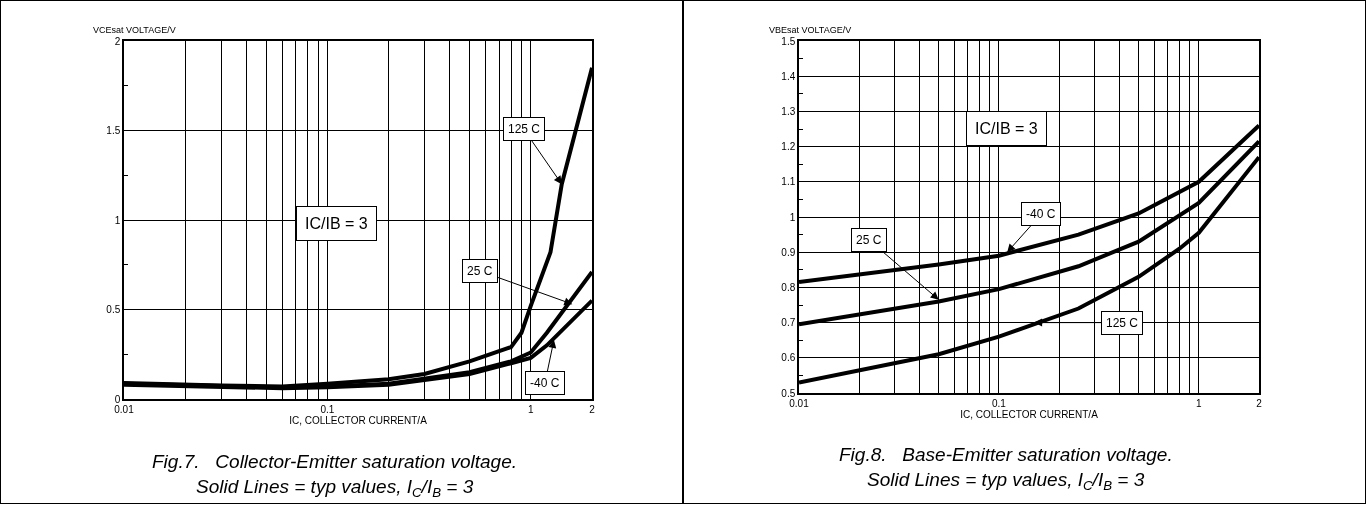 Image resolution: width=1366 pixels, height=506 pixels. I want to click on y-tick-label: 0, so click(117, 399).